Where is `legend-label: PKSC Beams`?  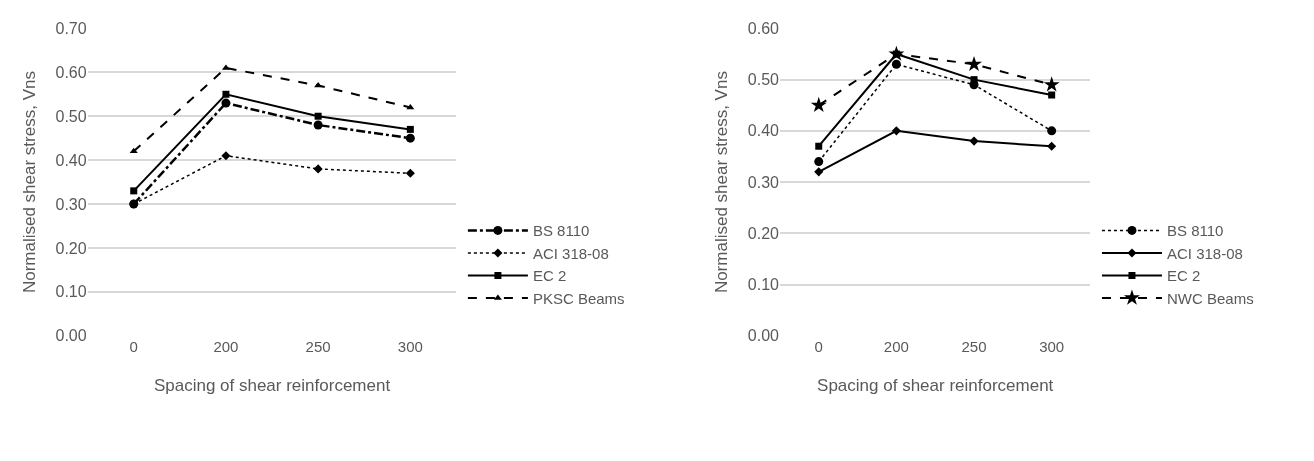
legend-label: PKSC Beams is located at coordinates (578, 298).